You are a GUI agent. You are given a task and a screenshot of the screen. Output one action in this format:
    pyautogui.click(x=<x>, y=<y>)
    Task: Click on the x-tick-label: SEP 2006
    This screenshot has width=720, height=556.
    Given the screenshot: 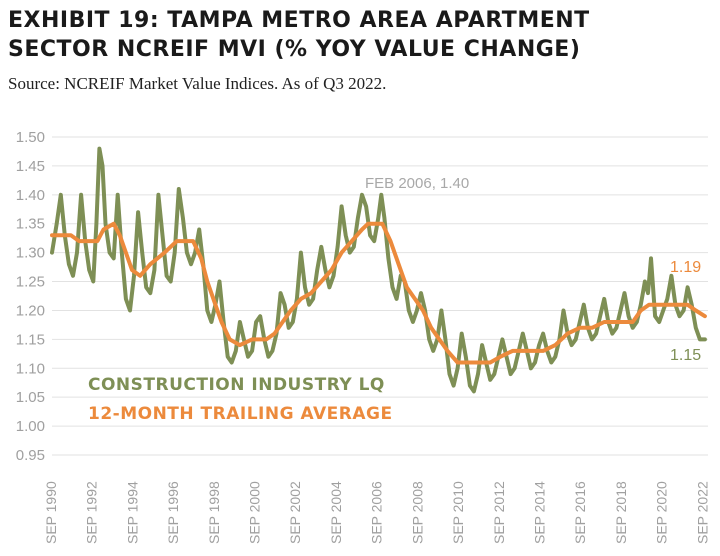 What is the action you would take?
    pyautogui.click(x=377, y=512)
    